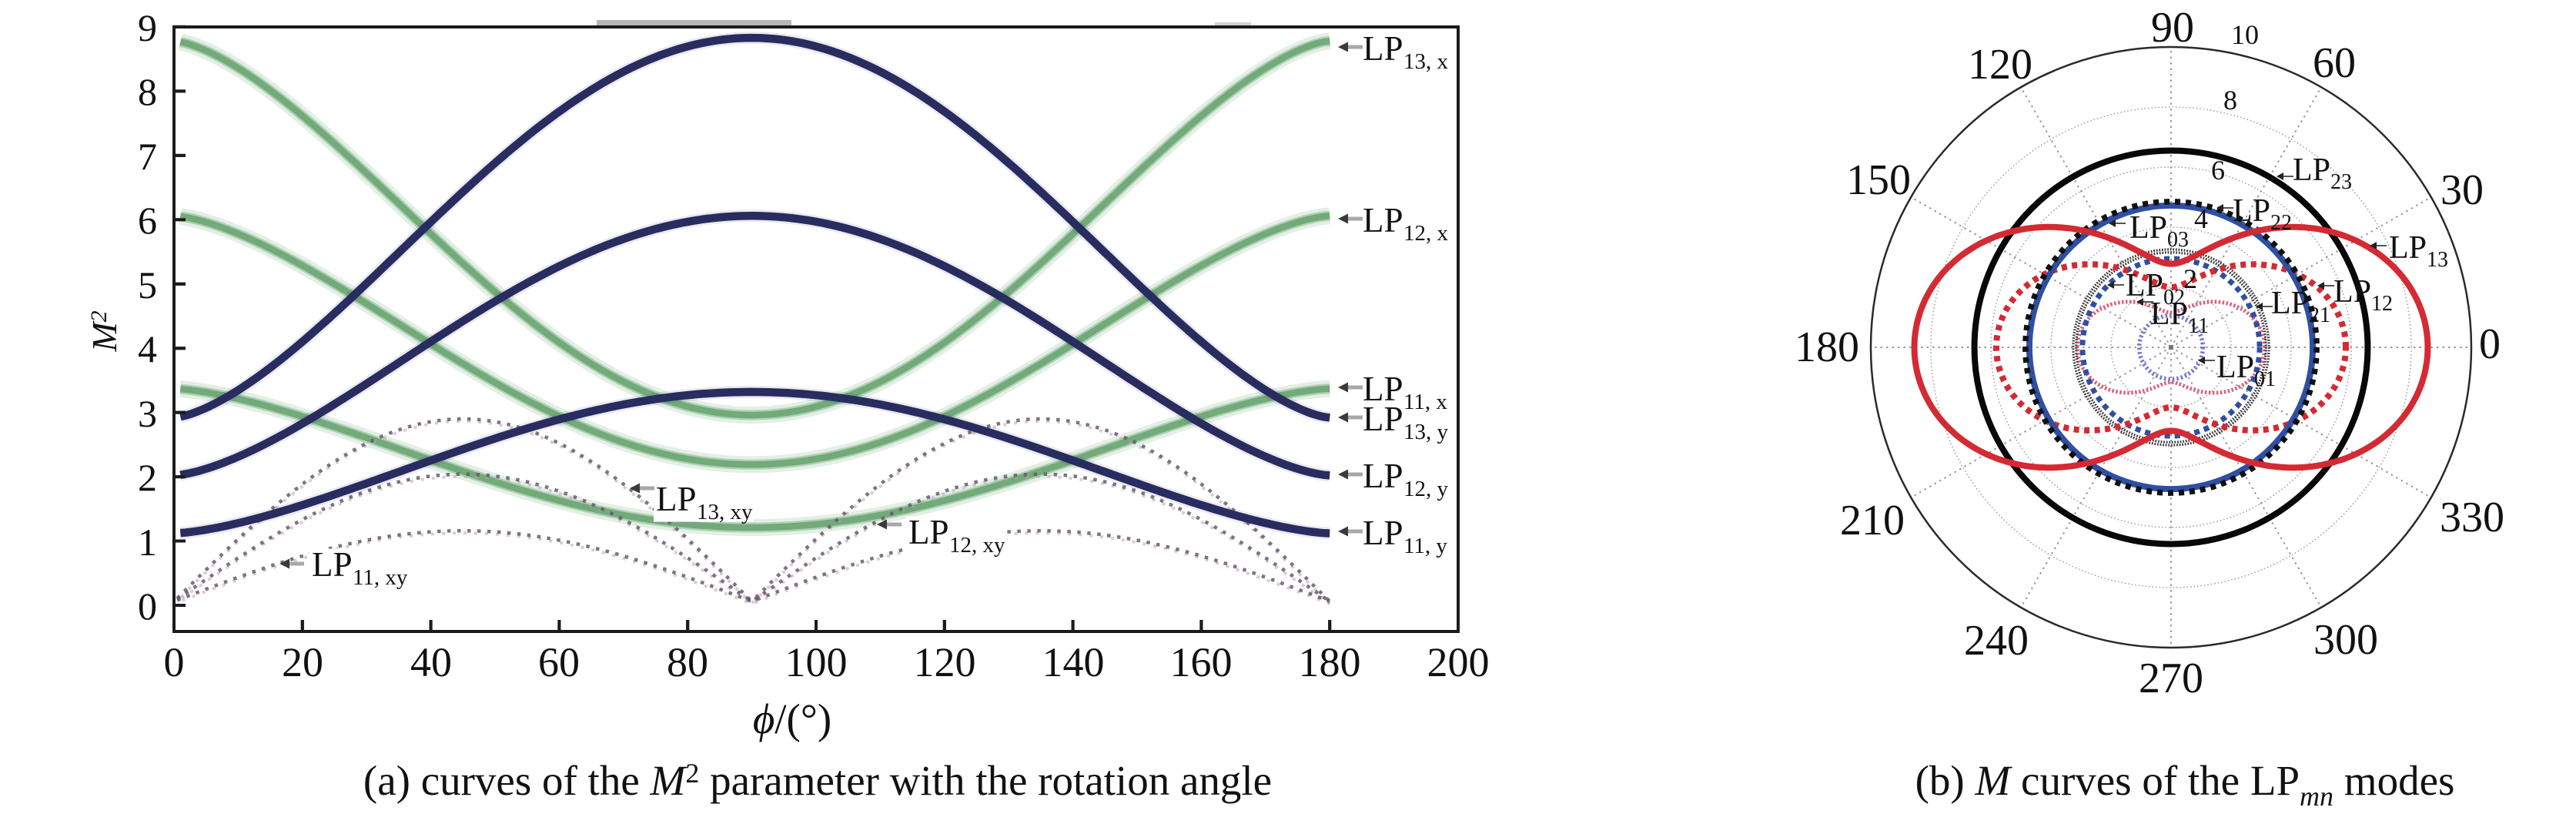 The height and width of the screenshot is (824, 2576). Describe the element at coordinates (2265, 379) in the screenshot. I see `svg-text: 01` at that location.